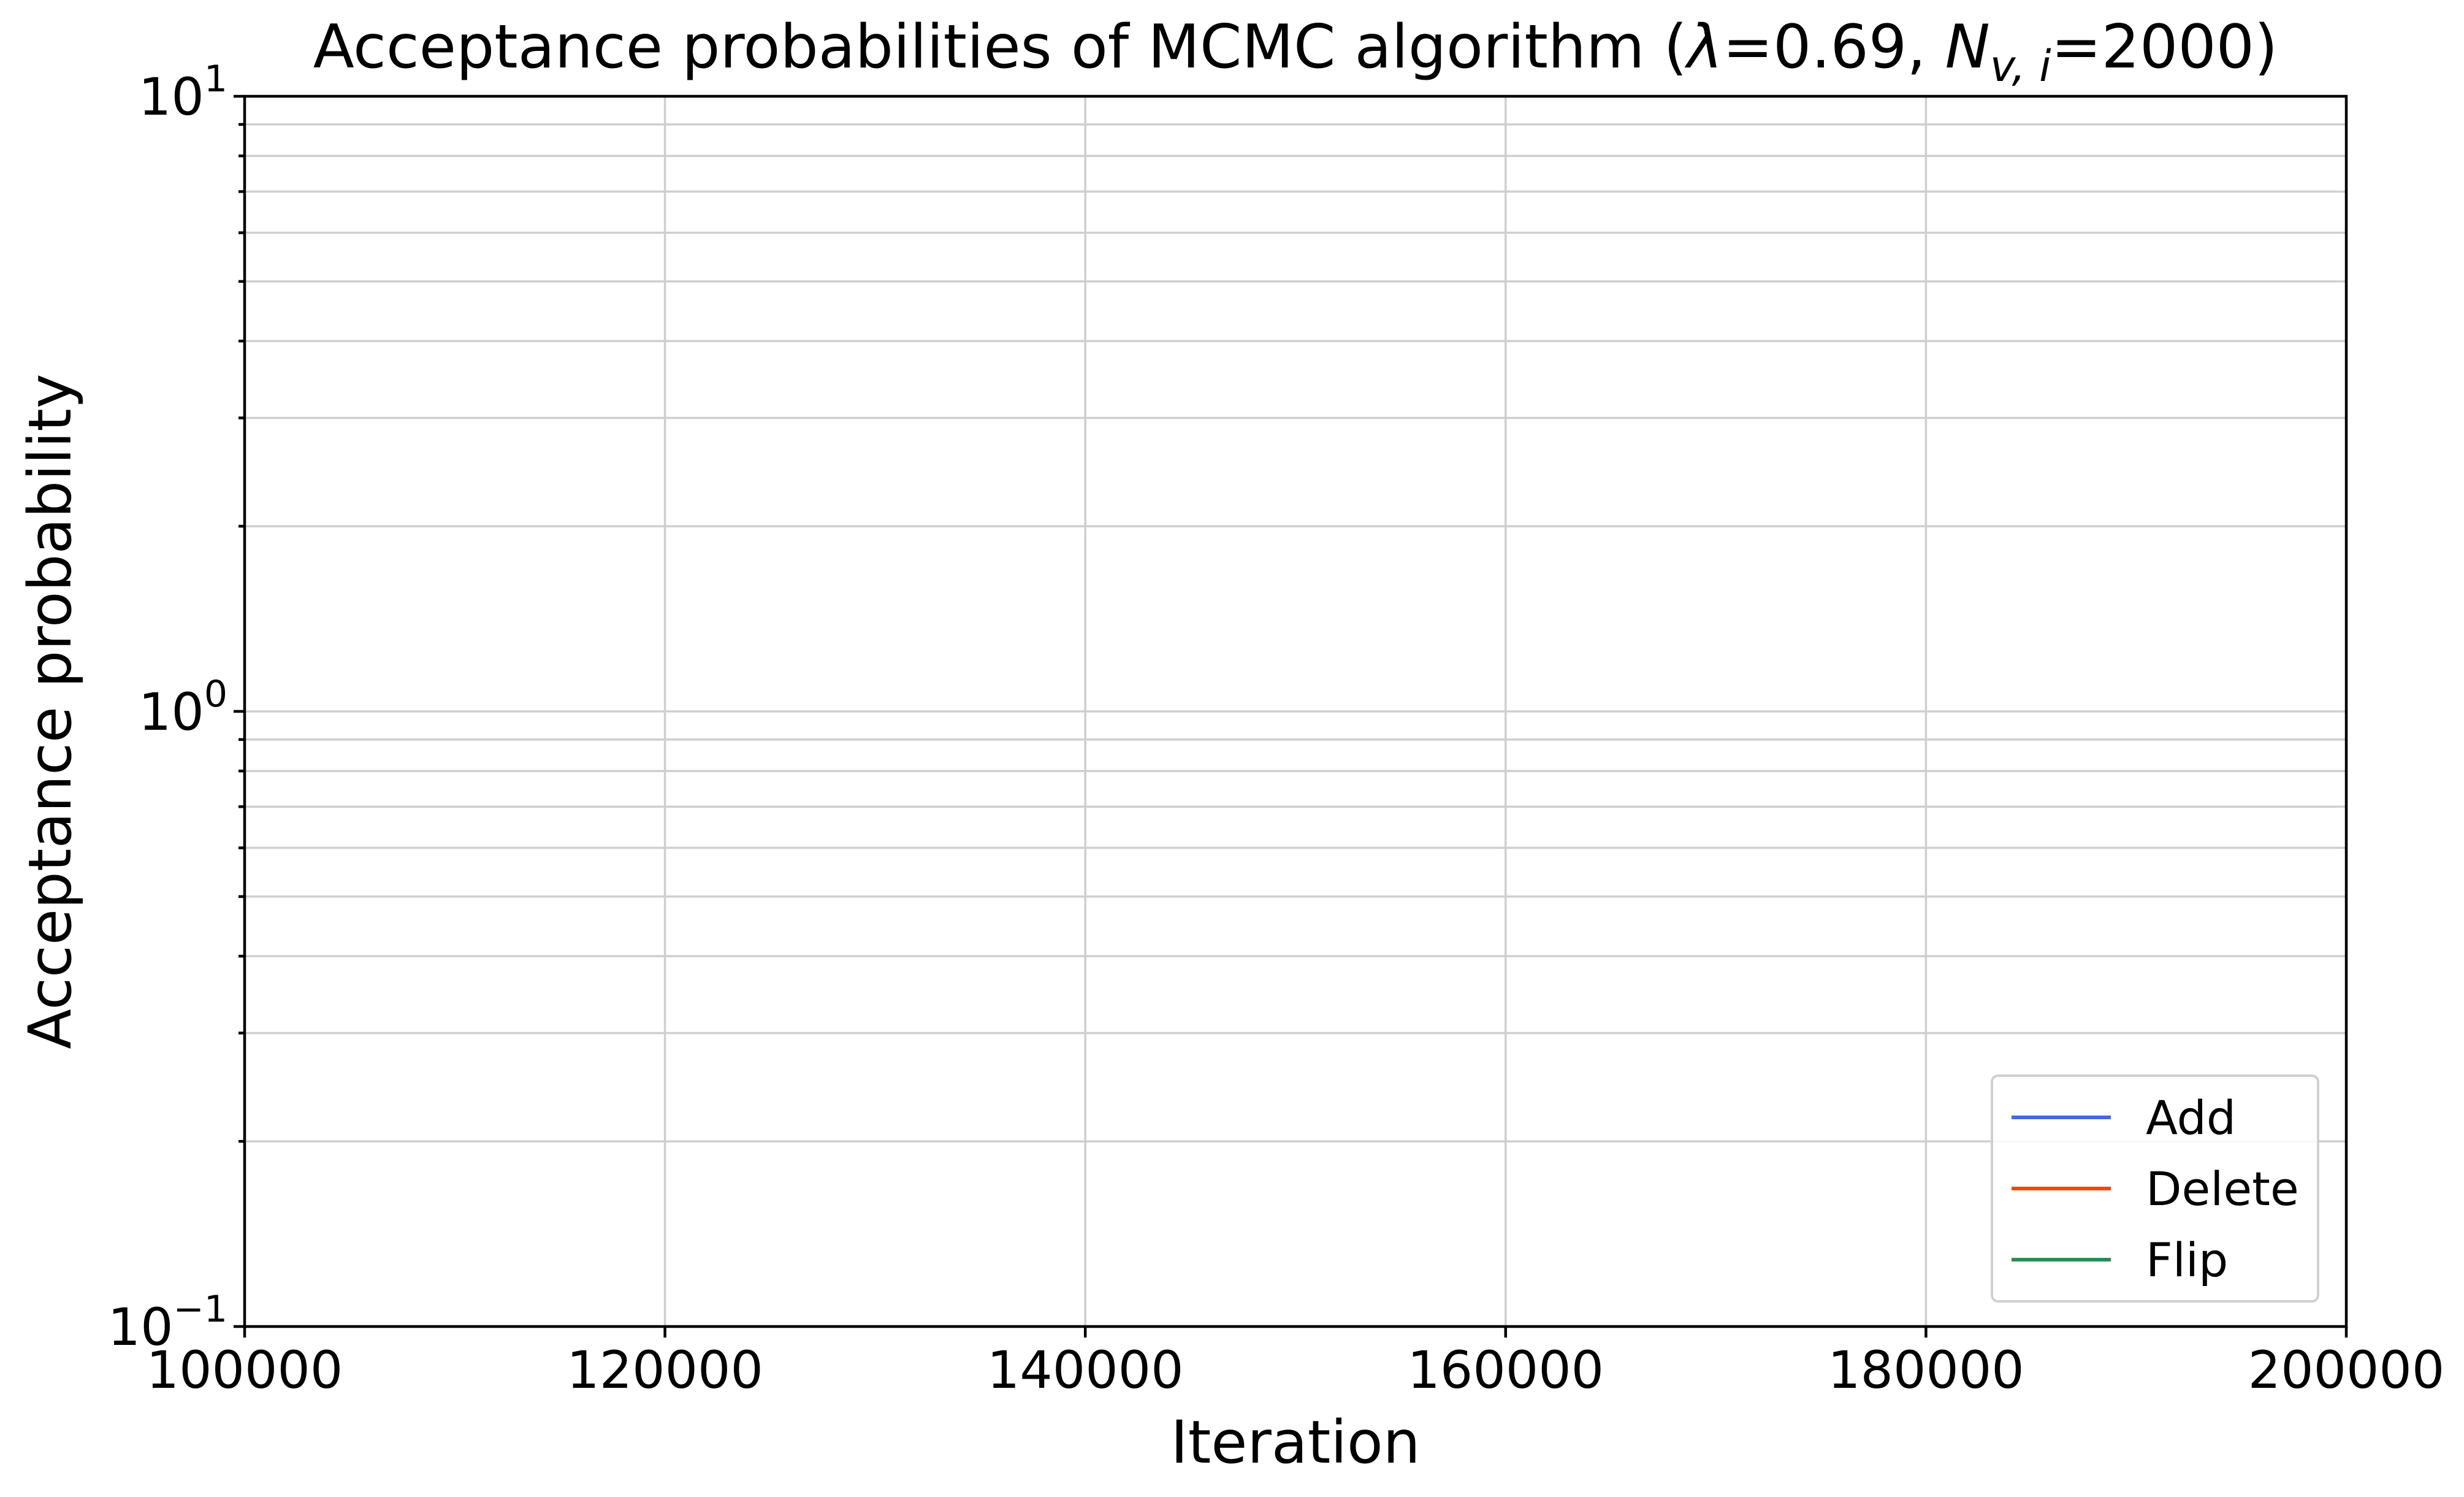  Describe the element at coordinates (167, 1322) in the screenshot. I see `y-tick-label: 10⁻¹` at that location.